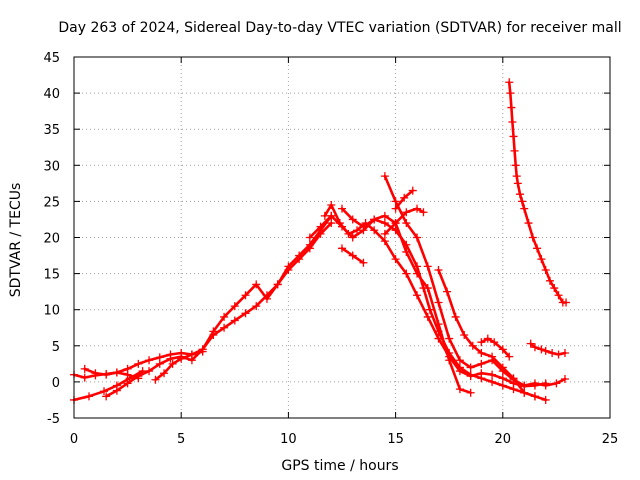  What do you see at coordinates (339, 466) in the screenshot?
I see `x-axis-label: GPS time / hours` at bounding box center [339, 466].